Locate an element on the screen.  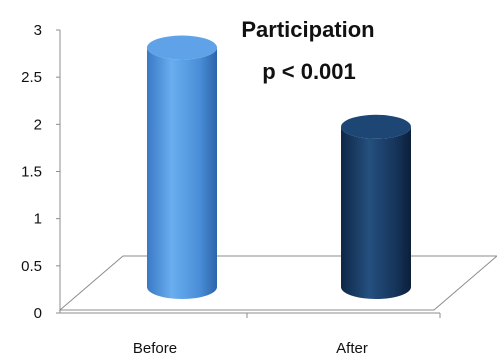
bar-after is located at coordinates (376, 206).